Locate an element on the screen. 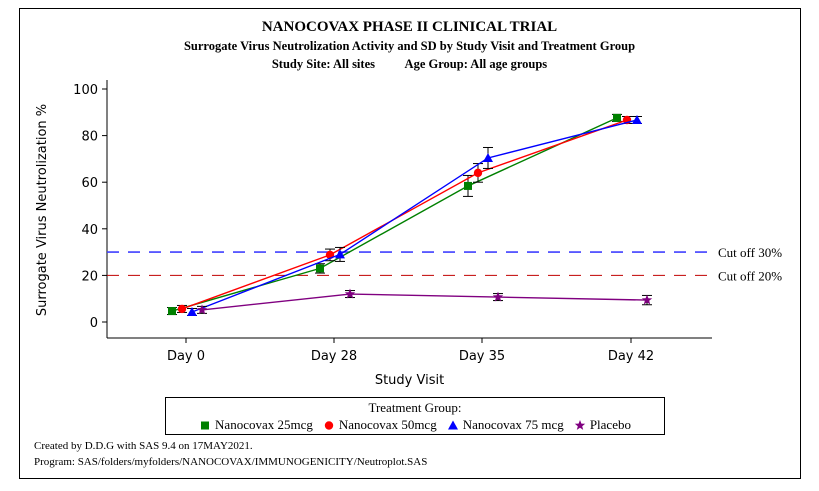 This screenshot has height=491, width=819. y-tick-label: 40 is located at coordinates (89, 230).